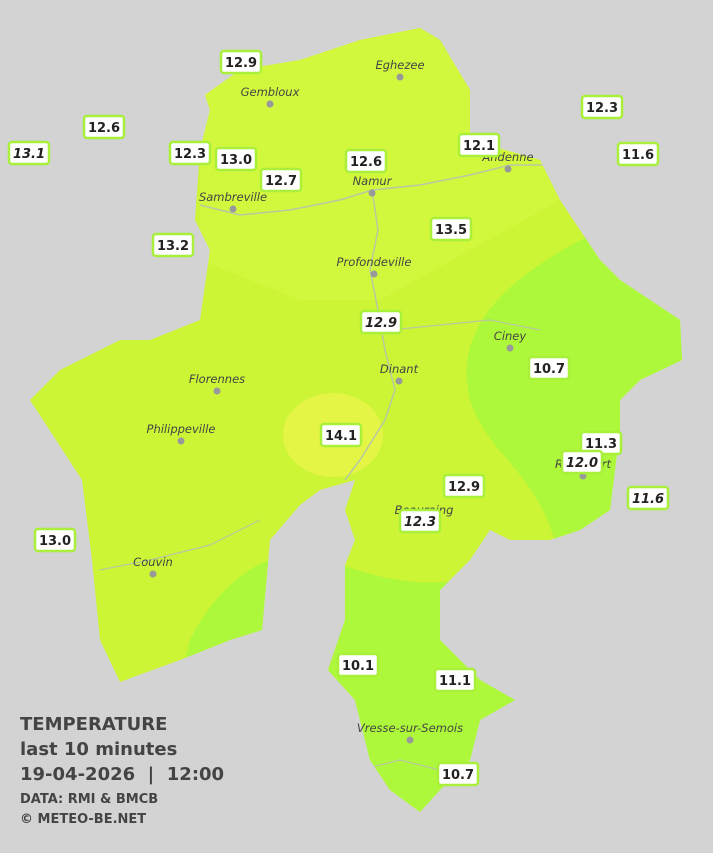 The image size is (713, 853). Describe the element at coordinates (93, 724) in the screenshot. I see `legend-title: TEMPERATURE` at that location.